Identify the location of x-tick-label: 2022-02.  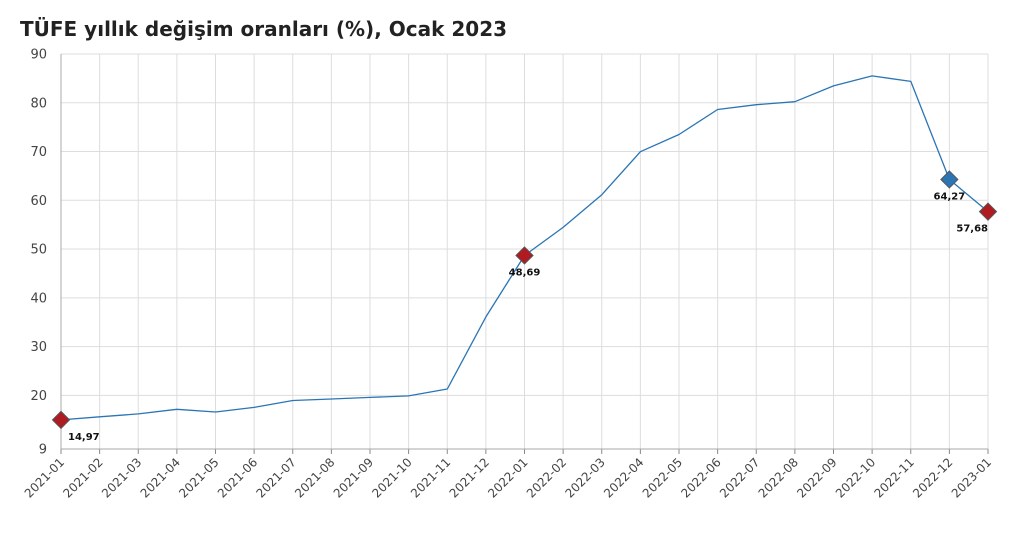
(546, 477).